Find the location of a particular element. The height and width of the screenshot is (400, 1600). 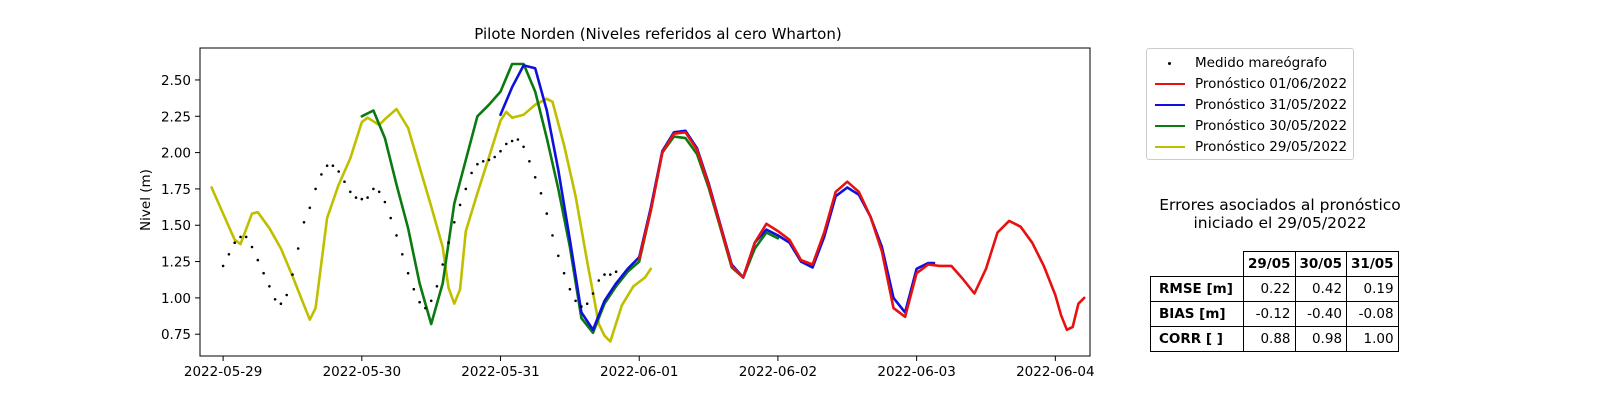

legend-item-pronostico-3105: Pronóstico 31/05/2022 is located at coordinates (1250, 104).